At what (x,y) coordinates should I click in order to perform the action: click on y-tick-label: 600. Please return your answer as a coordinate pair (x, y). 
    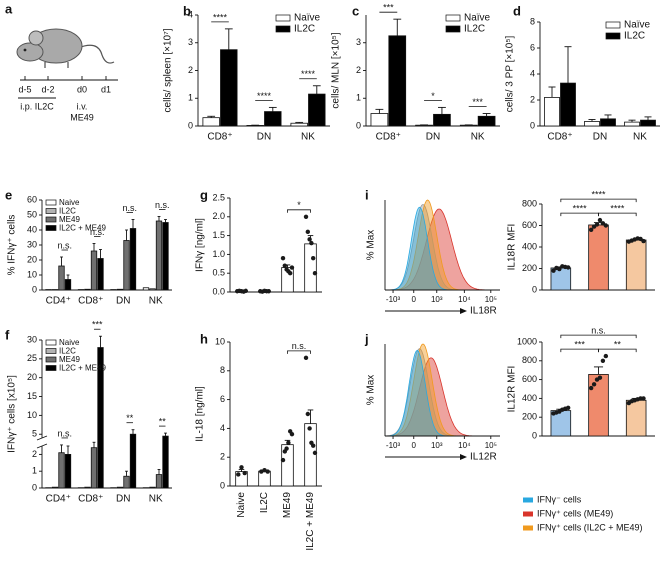
    Looking at the image, I should click on (529, 225).